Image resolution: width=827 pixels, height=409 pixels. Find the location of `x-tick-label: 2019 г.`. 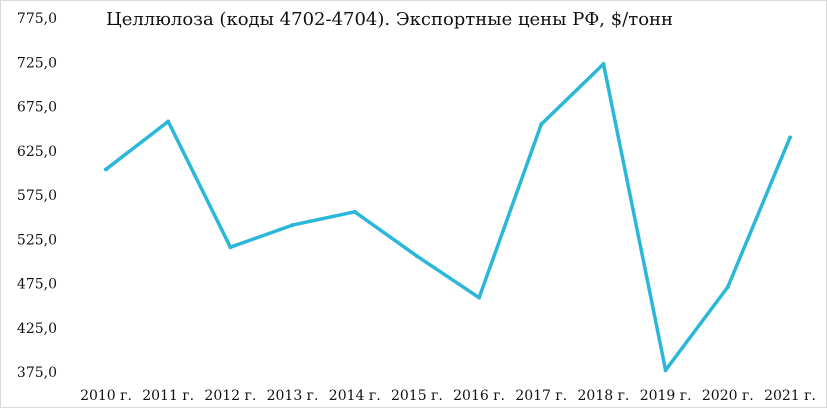

x-tick-label: 2019 г. is located at coordinates (666, 396).